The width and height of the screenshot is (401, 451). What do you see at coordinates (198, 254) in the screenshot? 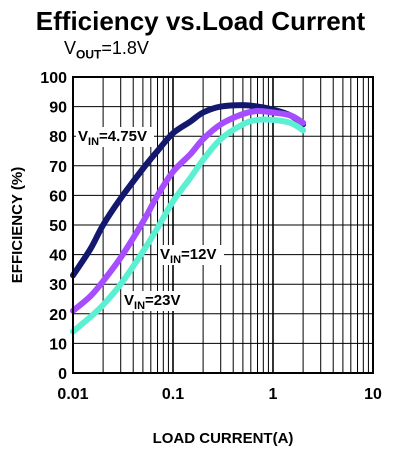
I see `annotation-rest: =12V` at bounding box center [198, 254].